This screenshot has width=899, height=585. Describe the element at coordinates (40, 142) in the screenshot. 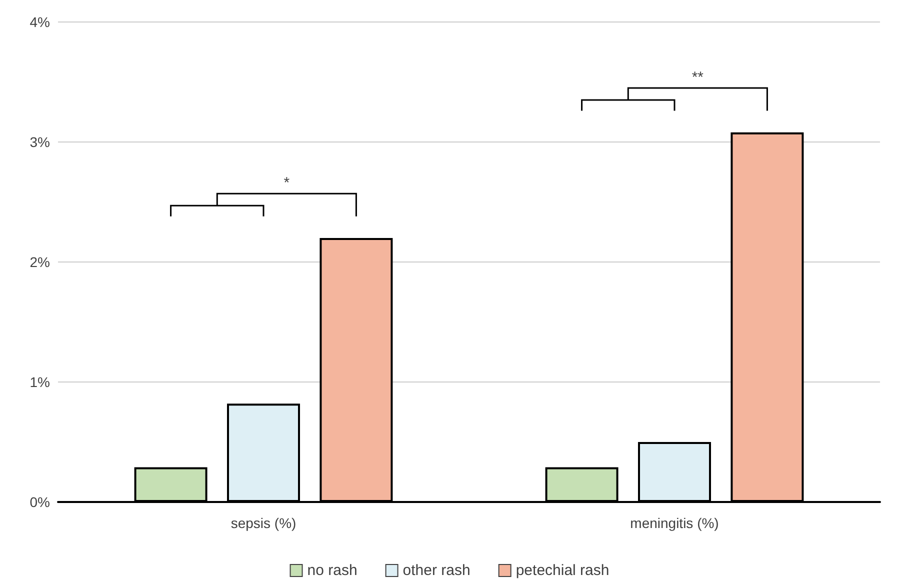

I see `y-tick-label: 3%` at that location.